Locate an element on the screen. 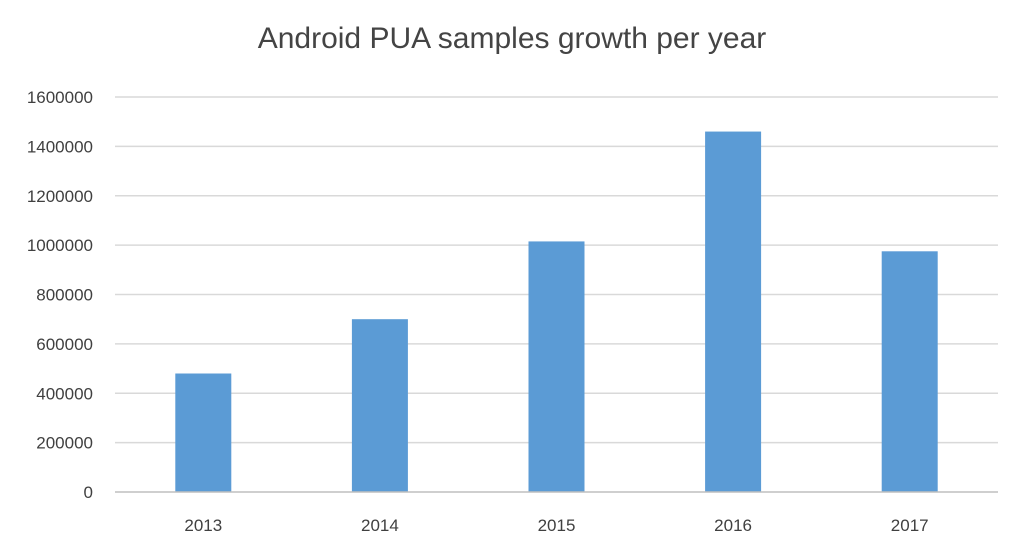 This screenshot has width=1024, height=552. y-tick-label: 200000 is located at coordinates (64, 443).